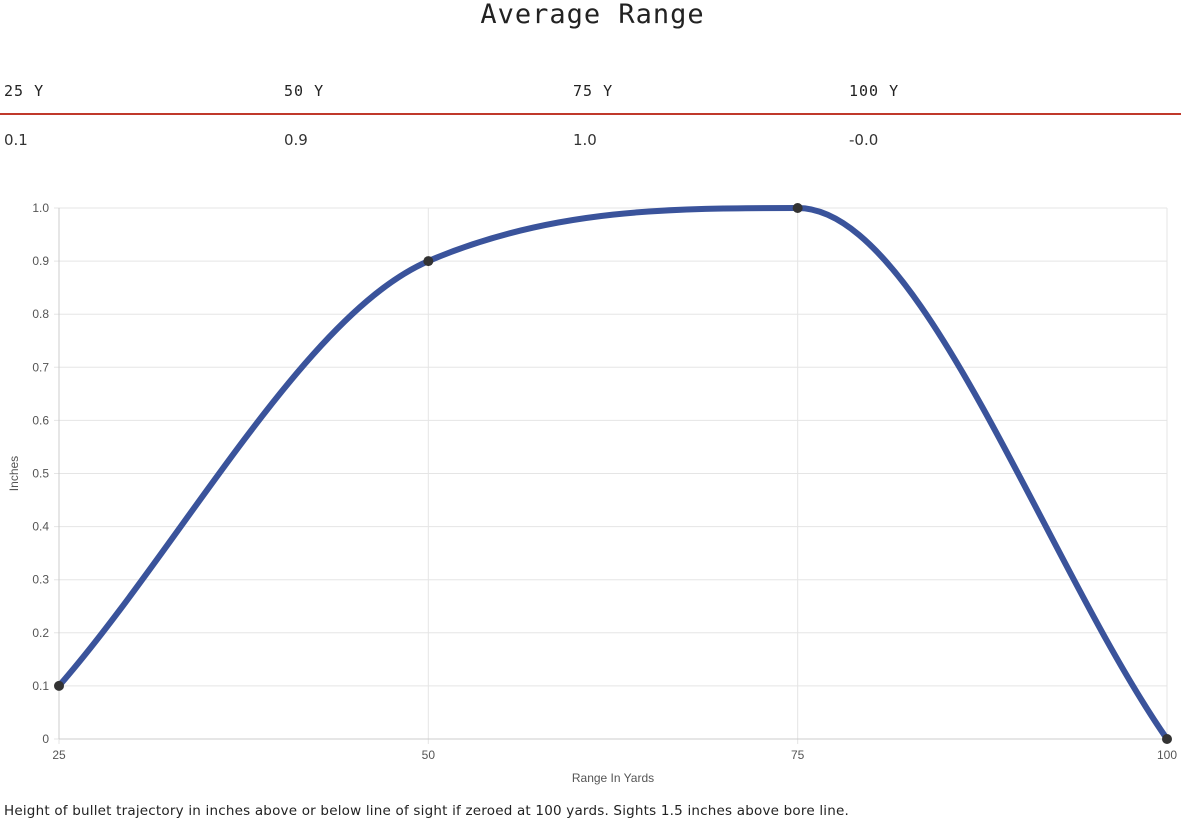 This screenshot has height=822, width=1185. I want to click on header-75y: 75 Y, so click(593, 91).